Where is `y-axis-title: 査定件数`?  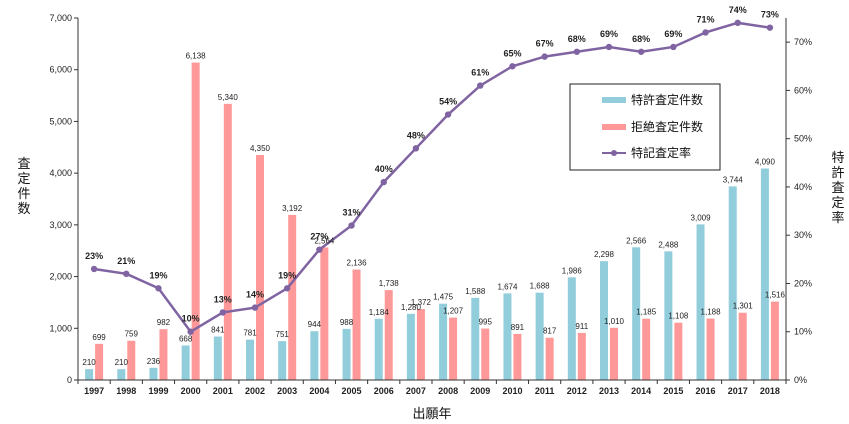 y-axis-title: 査定件数 is located at coordinates (23, 186).